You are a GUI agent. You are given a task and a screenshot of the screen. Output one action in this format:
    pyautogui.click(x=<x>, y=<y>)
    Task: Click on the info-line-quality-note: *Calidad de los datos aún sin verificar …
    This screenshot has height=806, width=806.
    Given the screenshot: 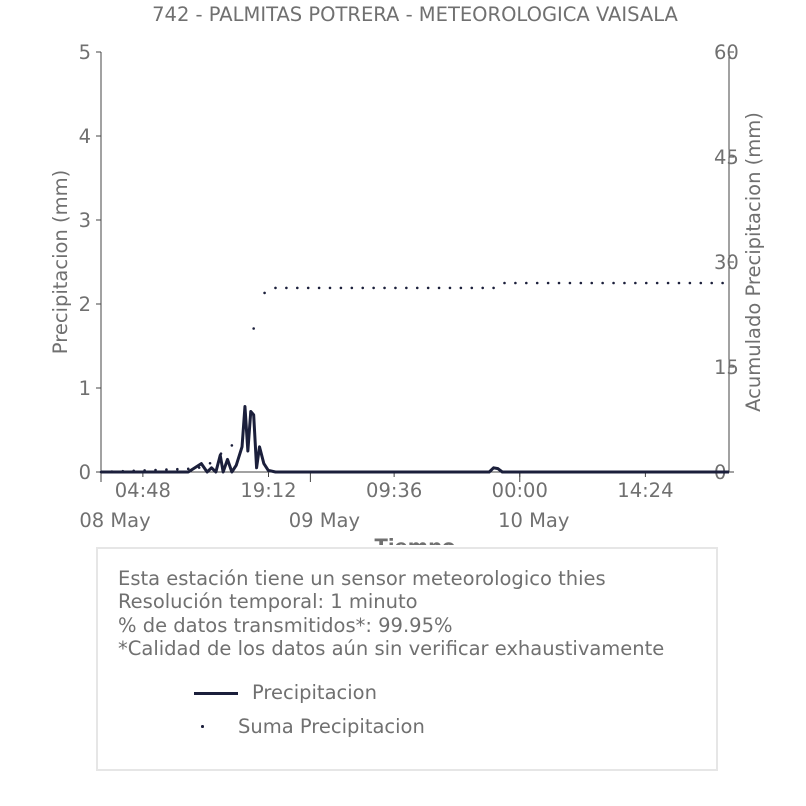 What is the action you would take?
    pyautogui.click(x=391, y=648)
    